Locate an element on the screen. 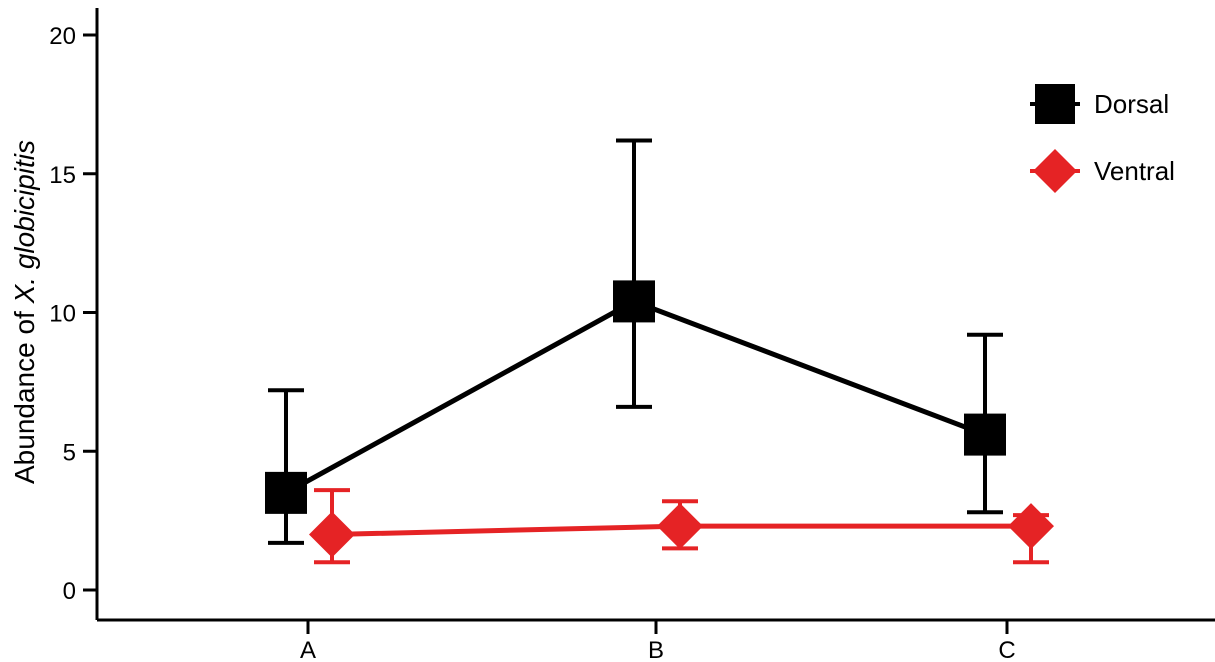 Image resolution: width=1215 pixels, height=662 pixels. y-axis-title-species: X. globicipitis is located at coordinates (24, 222).